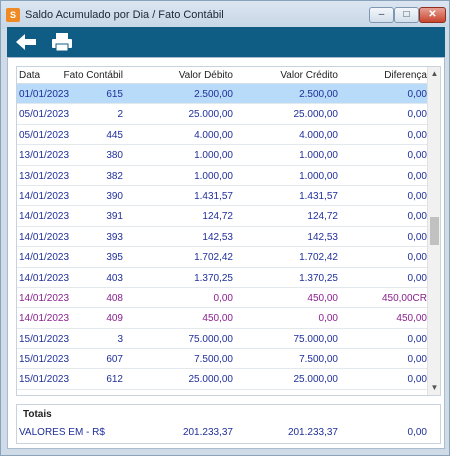  I want to click on cell-fato-contabil: 2, so click(120, 115).